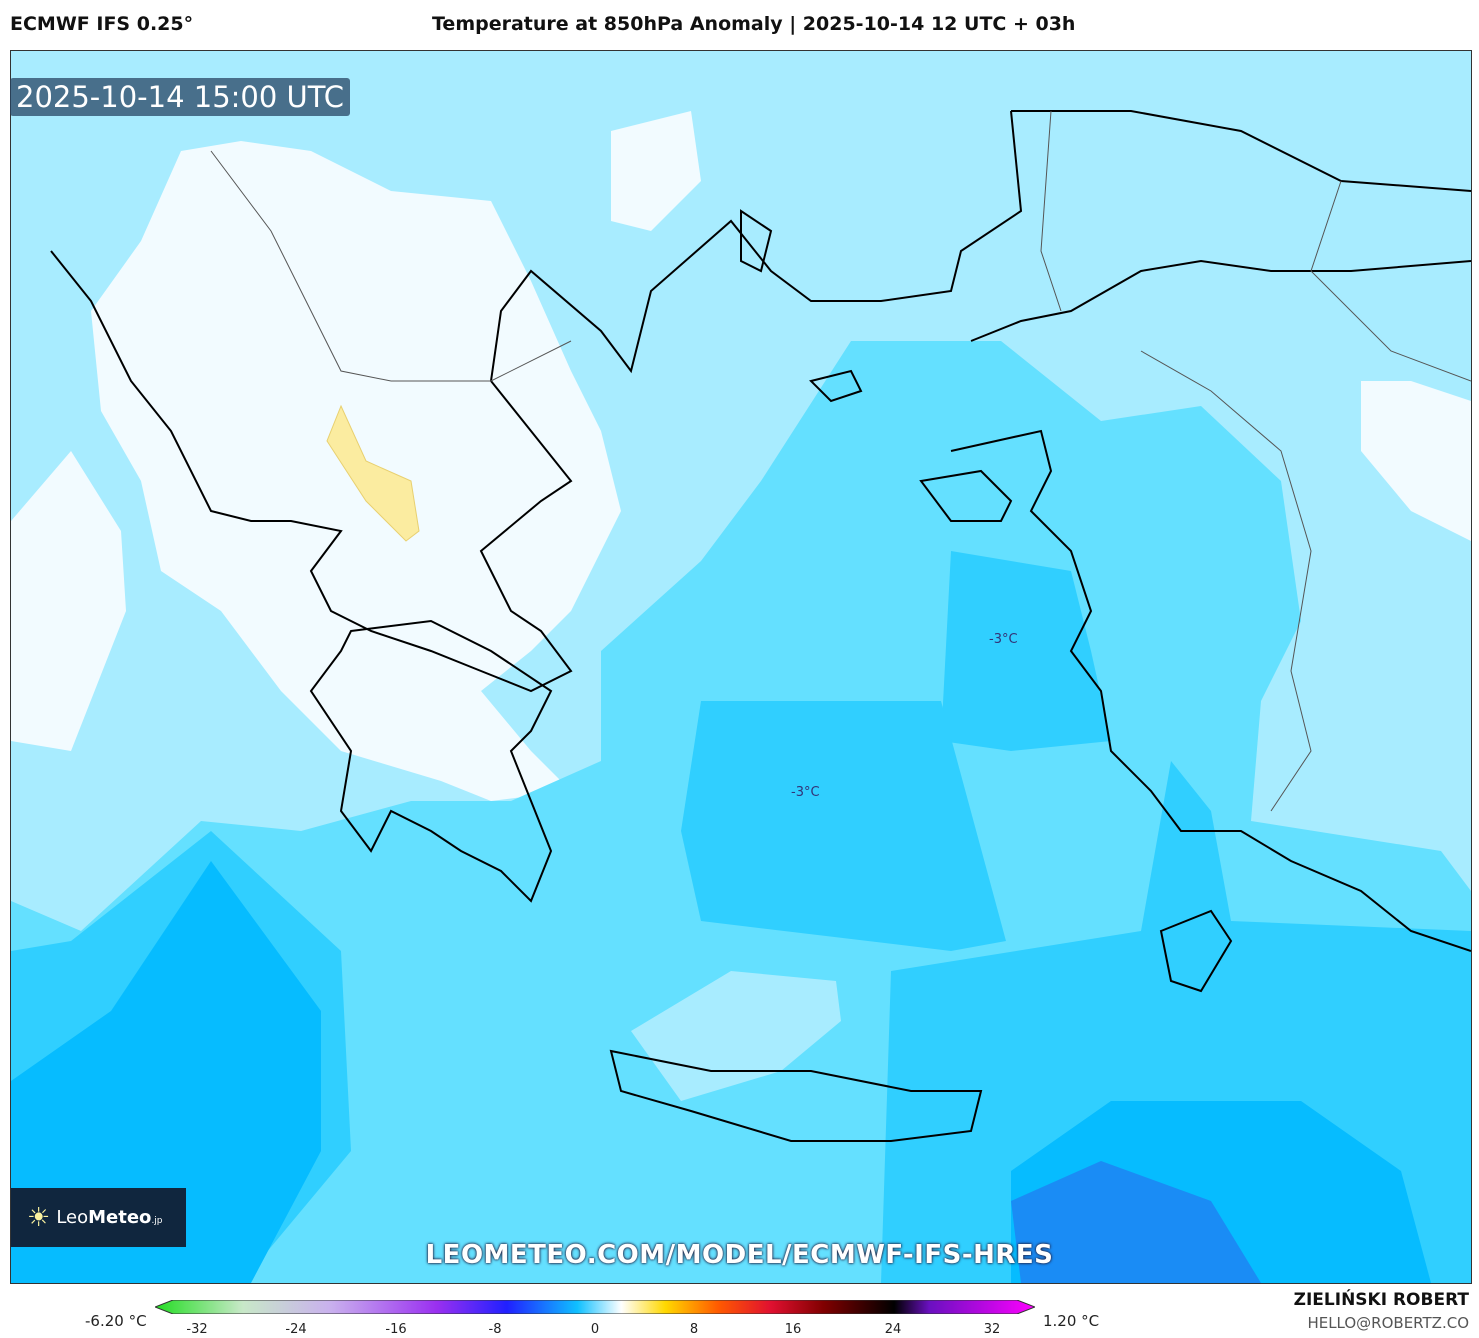 The image size is (1479, 1338). Describe the element at coordinates (992, 1329) in the screenshot. I see `colorbar-tick: 32` at that location.